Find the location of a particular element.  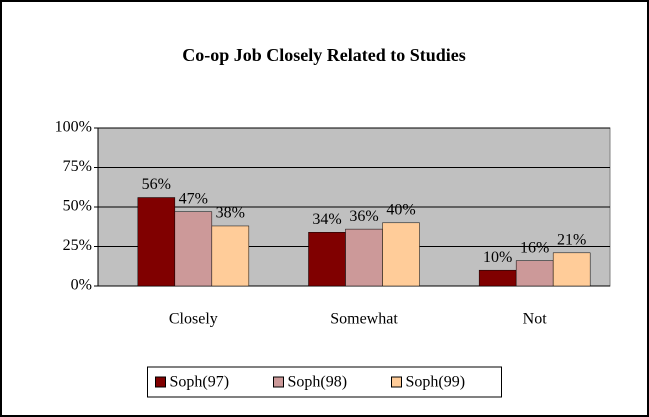

value-label: 56% is located at coordinates (156, 184).